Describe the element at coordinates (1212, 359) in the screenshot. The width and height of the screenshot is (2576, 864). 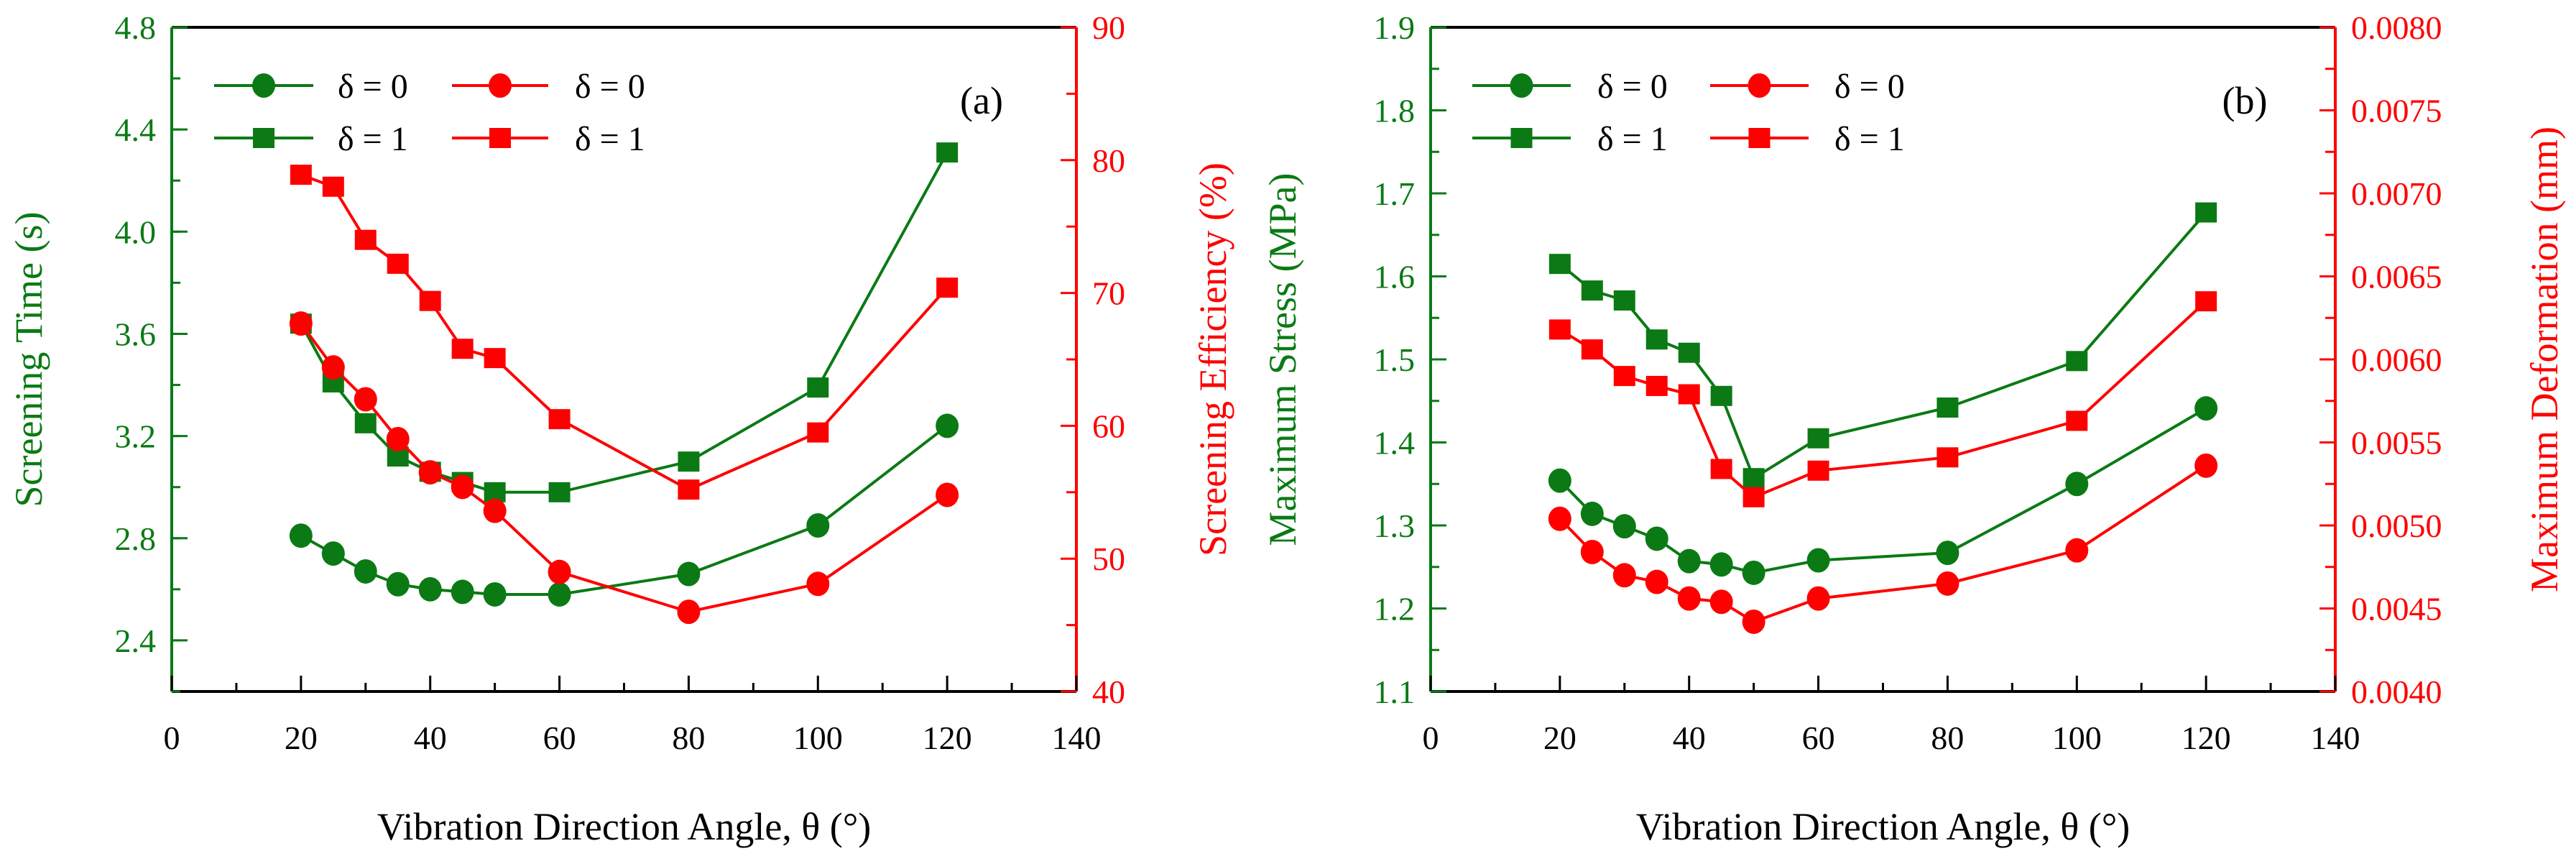
I see `right-y-axis-title: Screening Efficiency (%)` at that location.